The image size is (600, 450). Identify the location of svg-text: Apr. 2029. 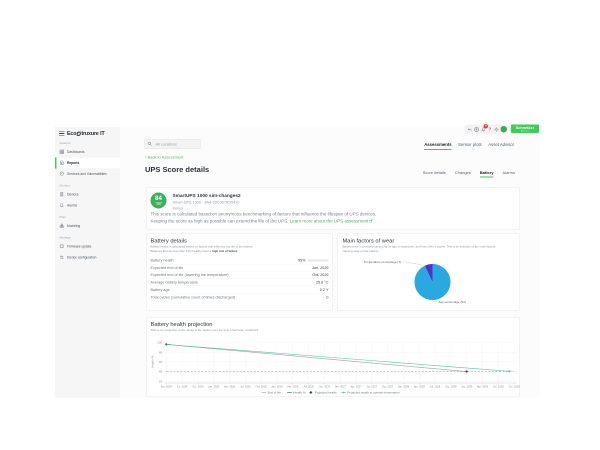
(483, 386).